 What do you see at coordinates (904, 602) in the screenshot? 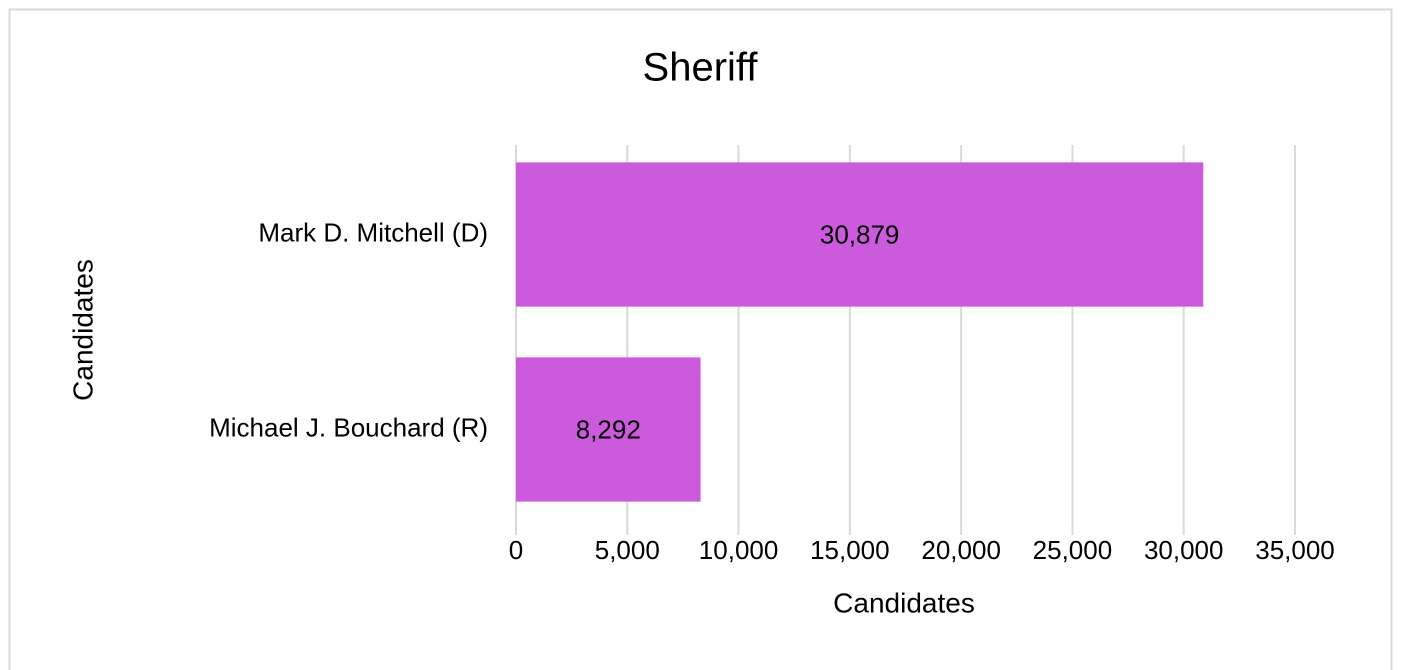
I see `x-axis-label: Candidates` at bounding box center [904, 602].